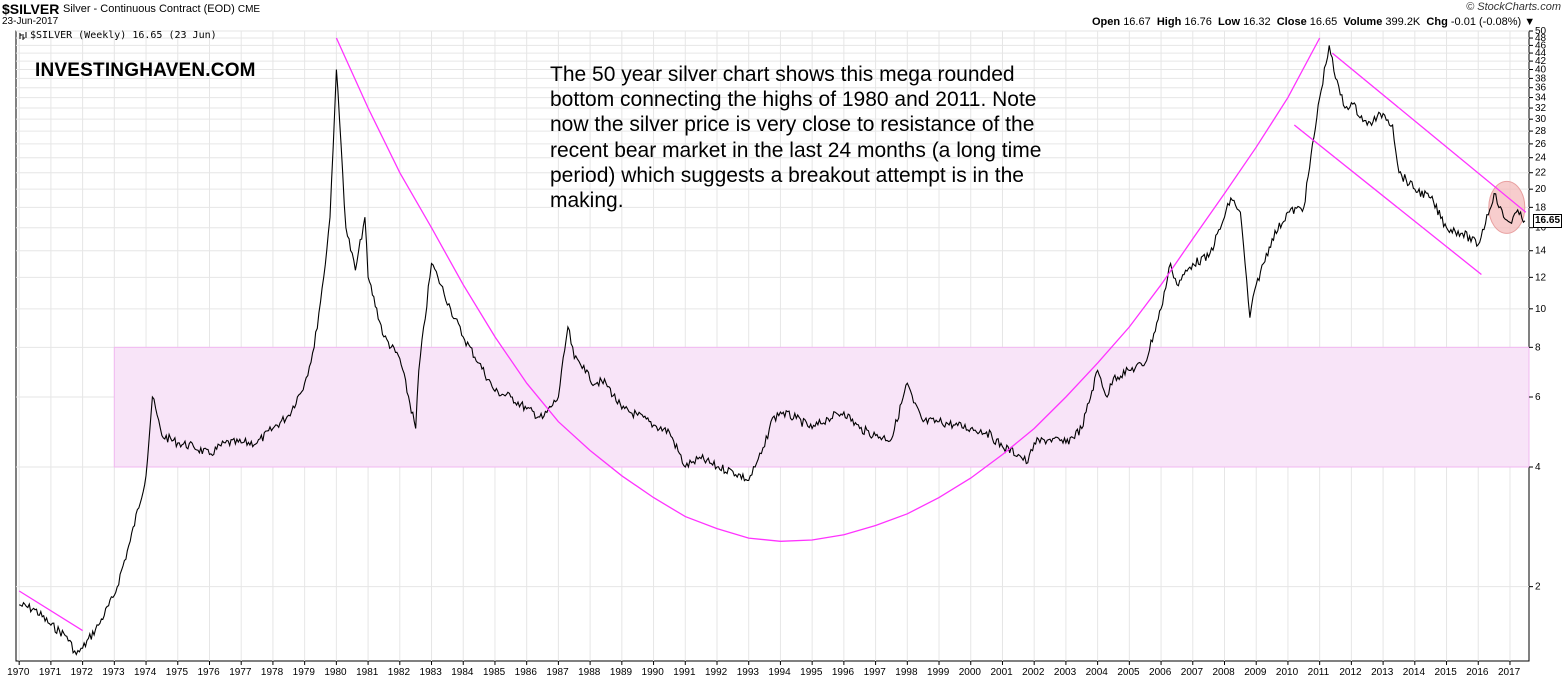  What do you see at coordinates (431, 672) in the screenshot?
I see `x-tick-label: 1983` at bounding box center [431, 672].